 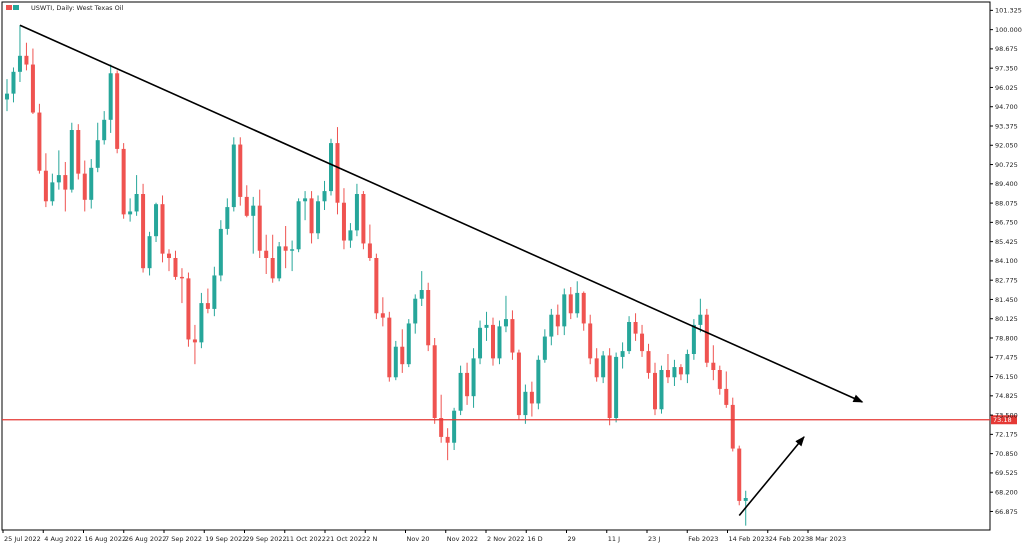 What do you see at coordinates (63, 539) in the screenshot?
I see `x-tick-label: 4 Aug 2022` at bounding box center [63, 539].